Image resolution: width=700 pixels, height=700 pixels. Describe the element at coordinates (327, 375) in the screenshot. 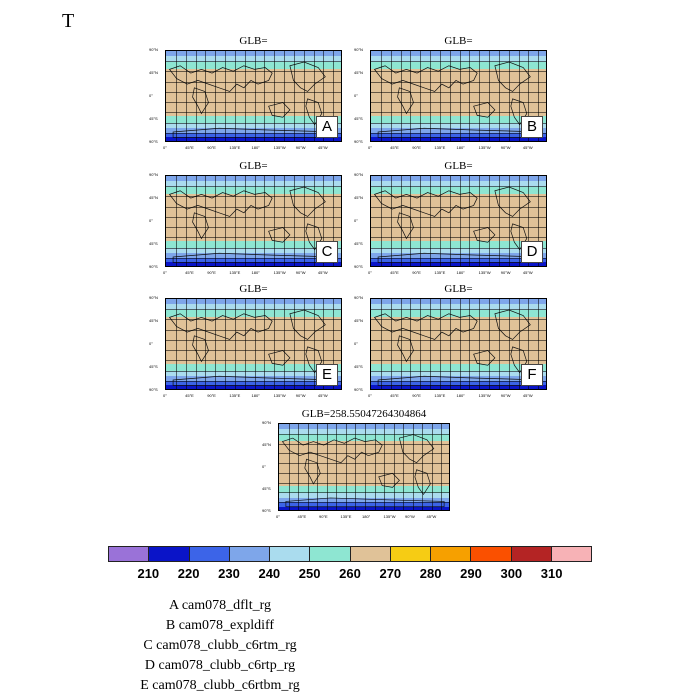

I see `panel-letter-label: E` at that location.